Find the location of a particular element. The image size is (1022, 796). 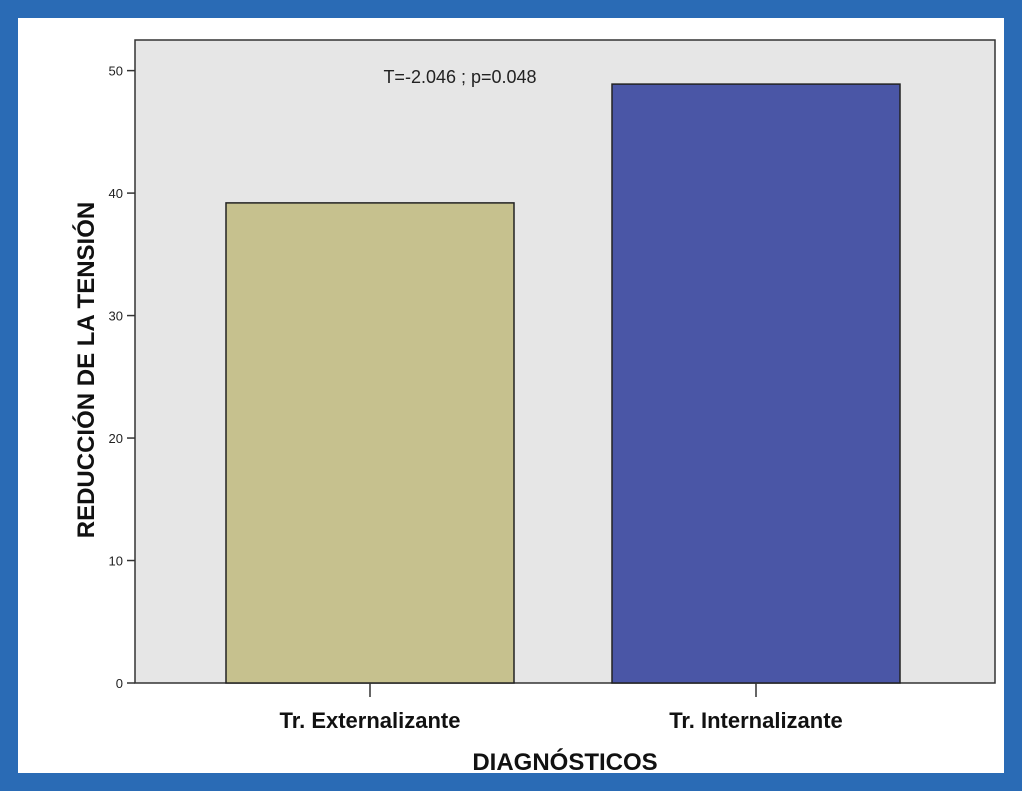

y-tick-label: 40 is located at coordinates (116, 193).